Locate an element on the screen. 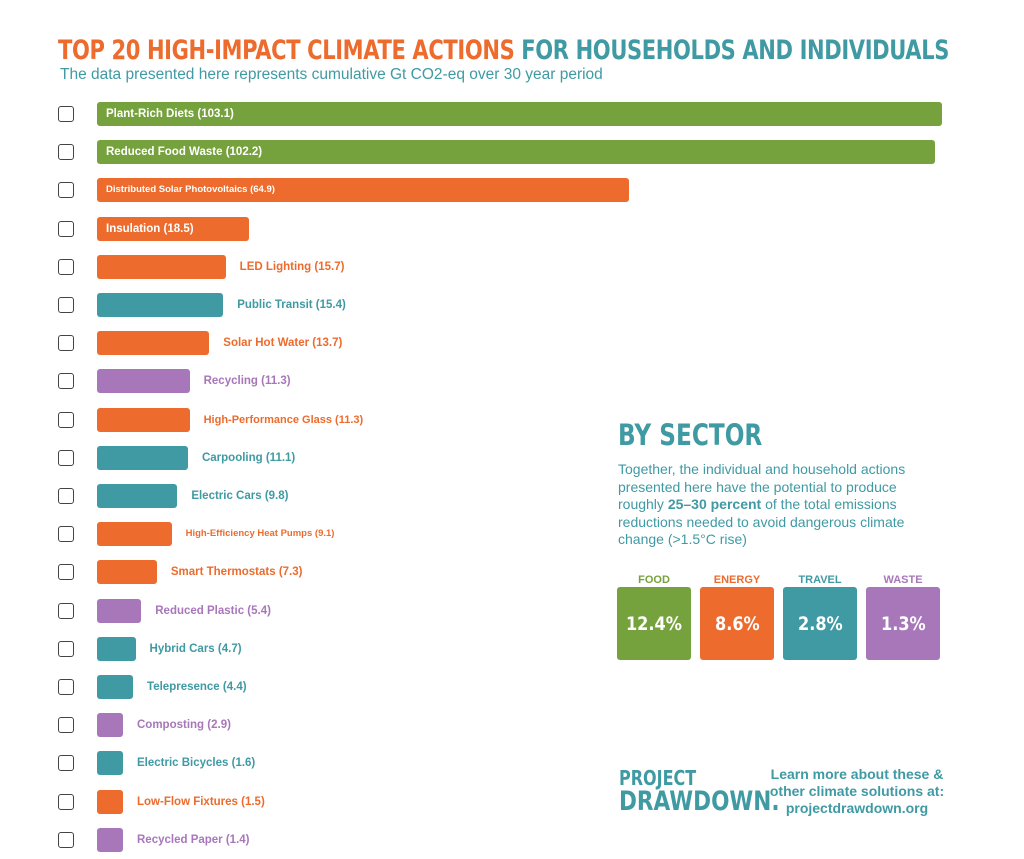 The width and height of the screenshot is (1024, 859). bar-label: Public Transit (15.4) is located at coordinates (291, 305).